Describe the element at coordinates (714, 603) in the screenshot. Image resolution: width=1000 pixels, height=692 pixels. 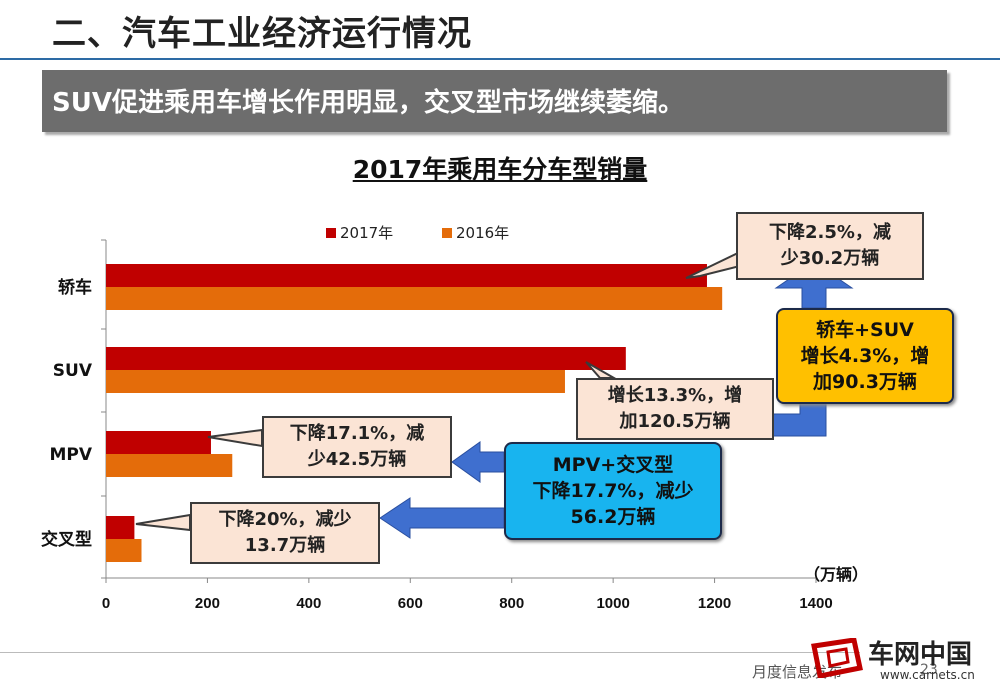
I see `x-tick-label: 1200` at that location.